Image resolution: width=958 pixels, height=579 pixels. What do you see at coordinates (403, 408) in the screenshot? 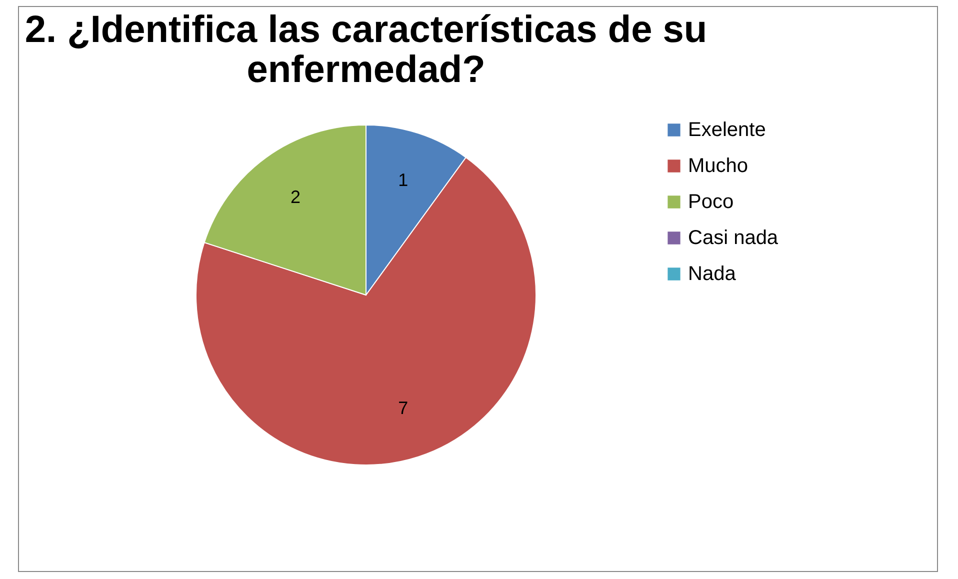
I see `data-label: 7` at bounding box center [403, 408].